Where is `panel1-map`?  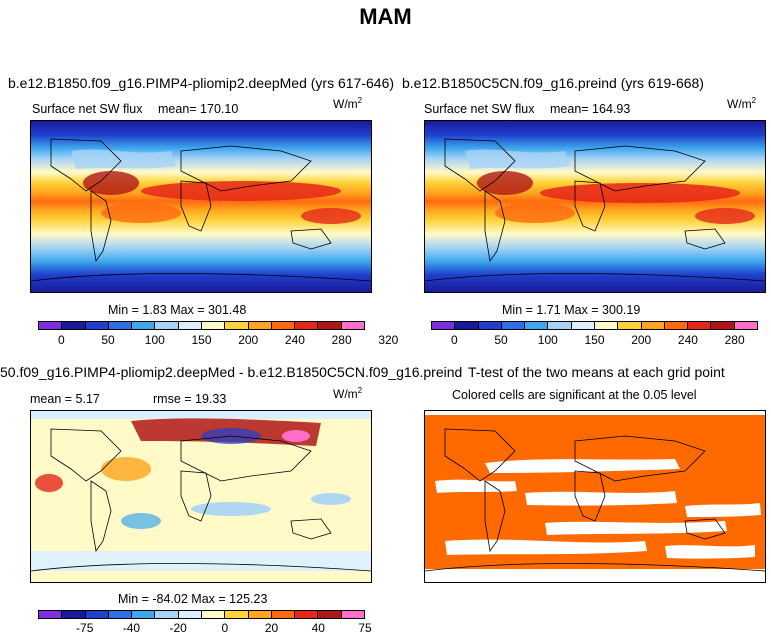
panel1-map is located at coordinates (201, 206).